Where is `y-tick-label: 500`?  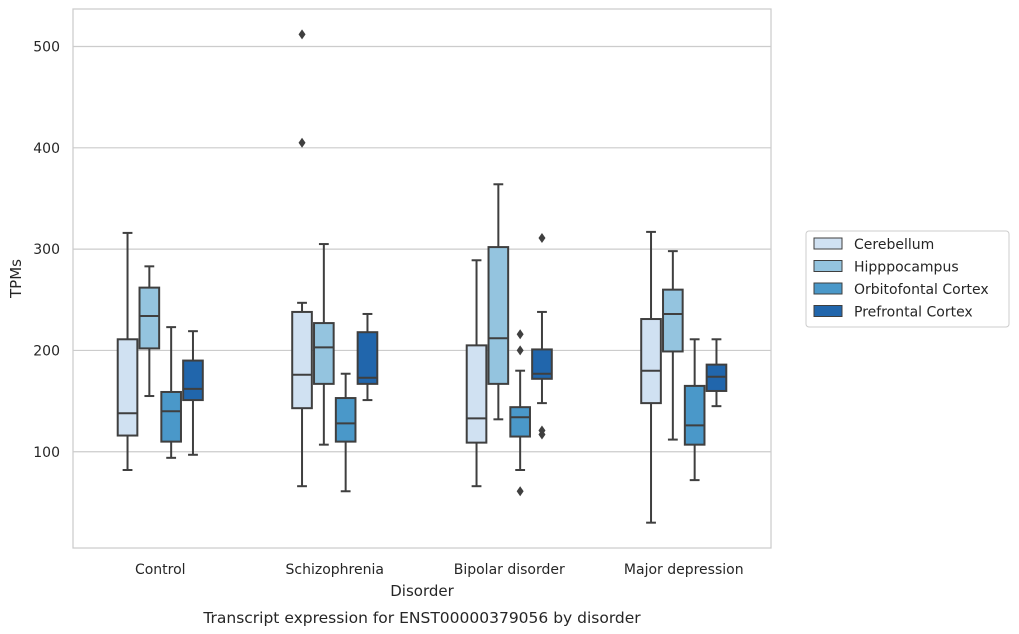
y-tick-label: 500 is located at coordinates (46, 47).